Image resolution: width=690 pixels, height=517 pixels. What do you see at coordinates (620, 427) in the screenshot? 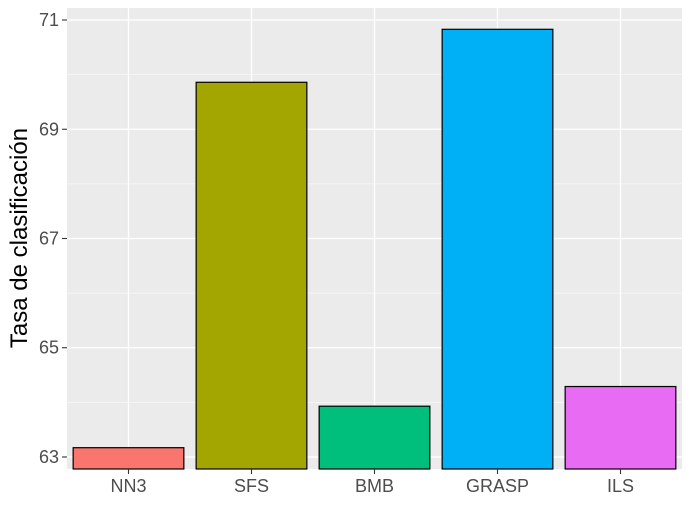
I see `bar-ils` at bounding box center [620, 427].